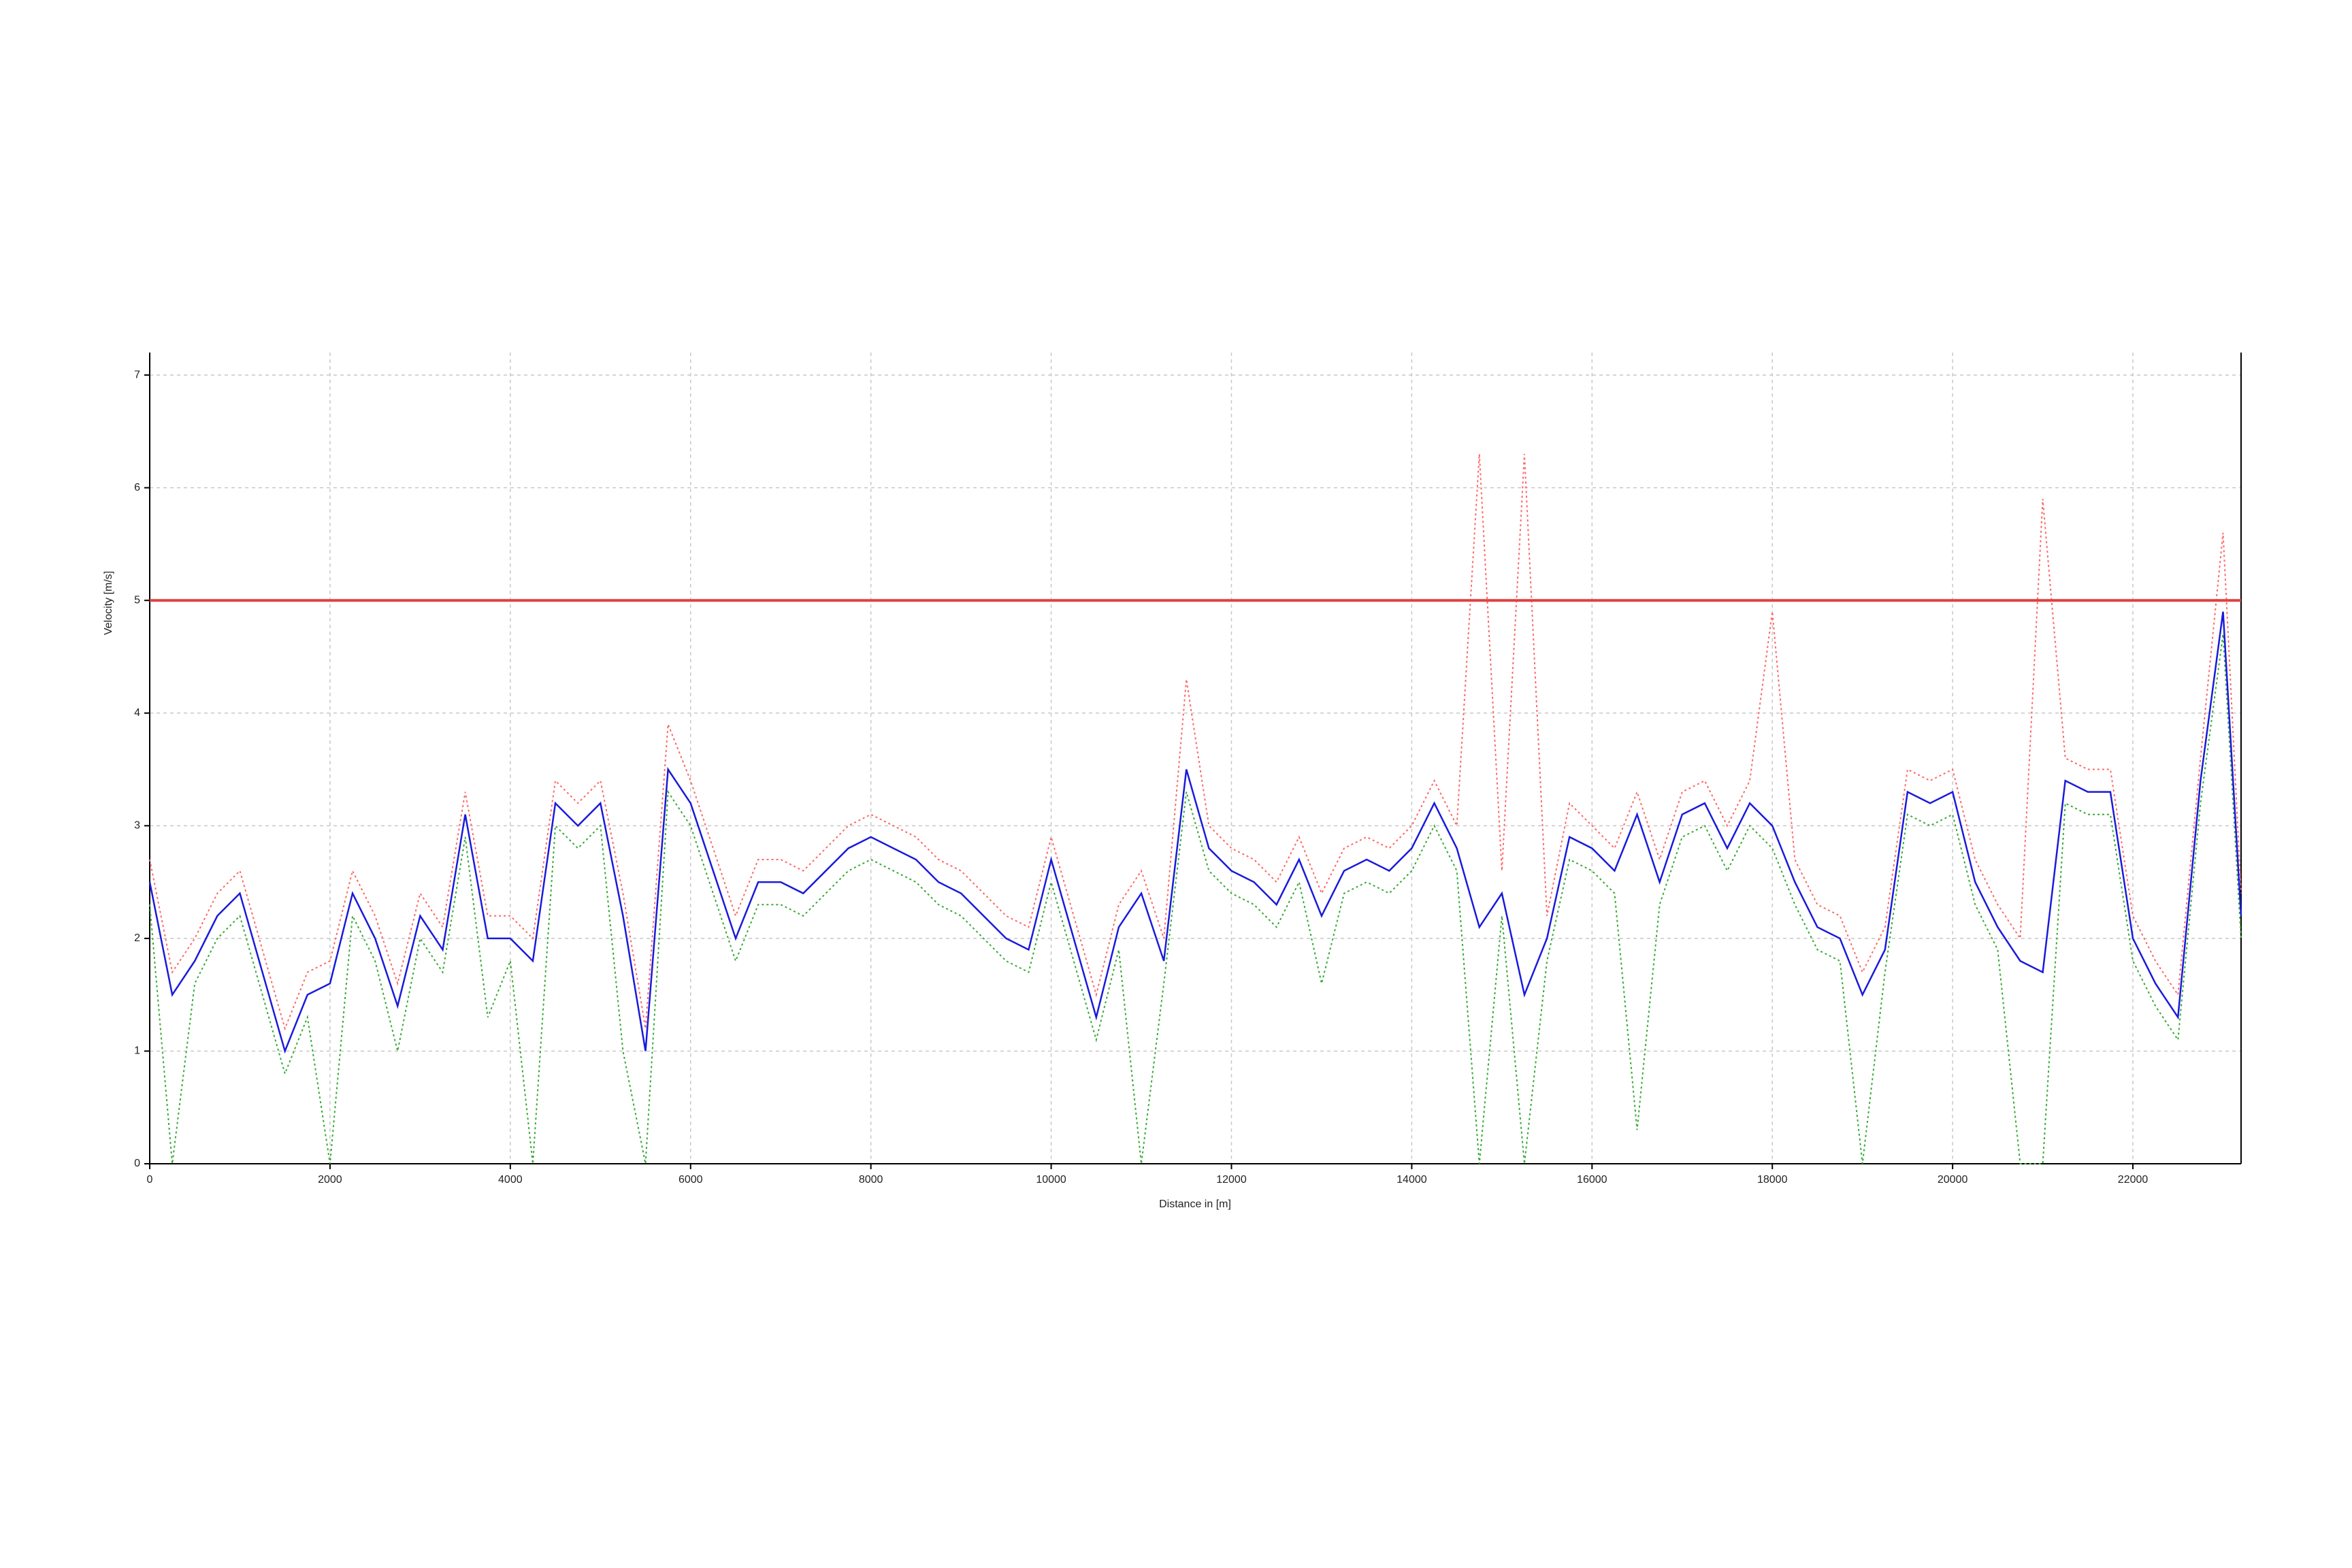 Image resolution: width=2352 pixels, height=1568 pixels. Describe the element at coordinates (137, 938) in the screenshot. I see `y-tick-label: 2` at that location.